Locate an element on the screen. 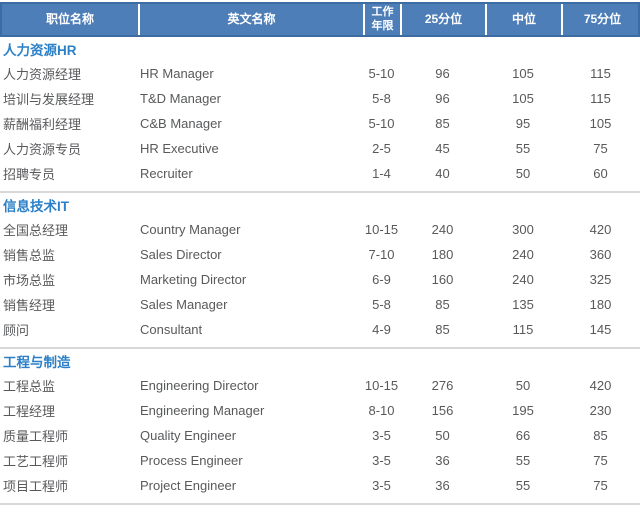  cell-position-cn: 薪酬福利经理 is located at coordinates (42, 124).